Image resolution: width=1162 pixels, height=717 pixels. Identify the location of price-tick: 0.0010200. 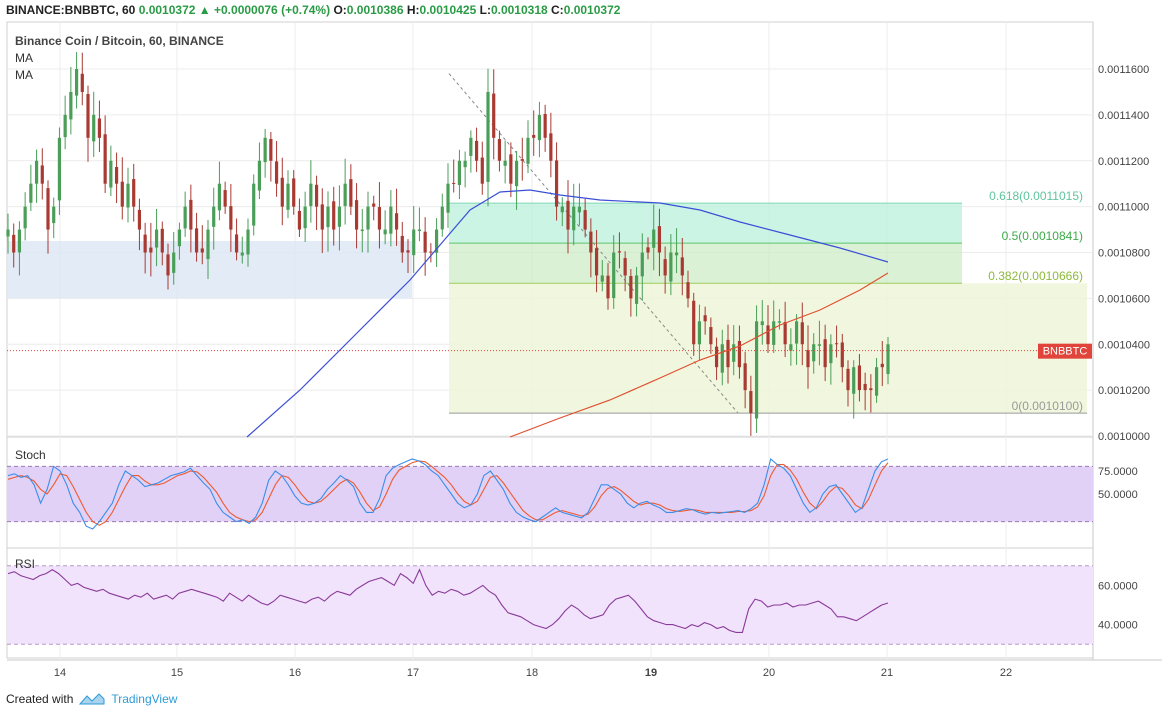
(1124, 391).